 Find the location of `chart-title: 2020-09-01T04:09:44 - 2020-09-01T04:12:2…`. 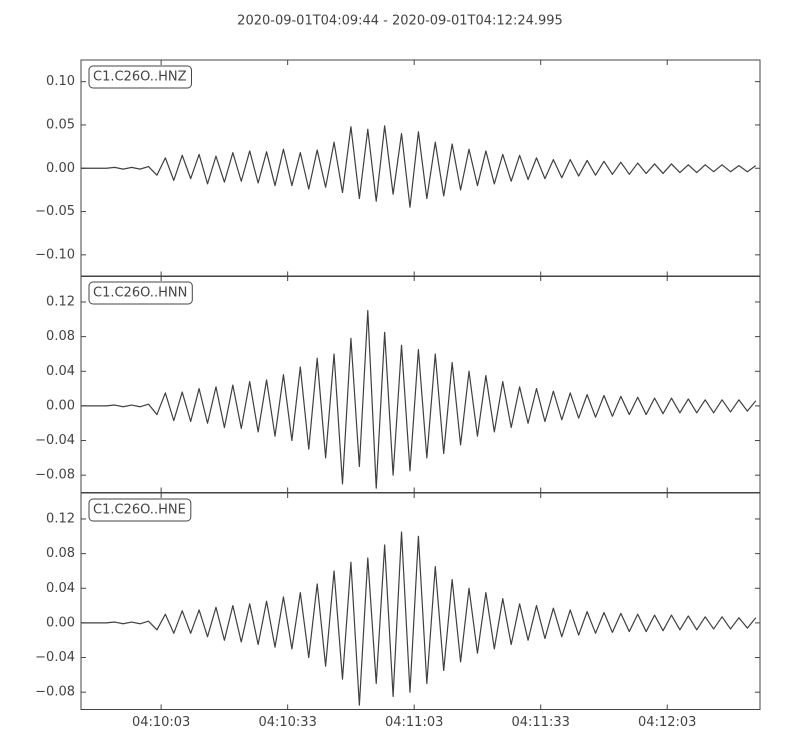

chart-title: 2020-09-01T04:09:44 - 2020-09-01T04:12:2… is located at coordinates (400, 21).